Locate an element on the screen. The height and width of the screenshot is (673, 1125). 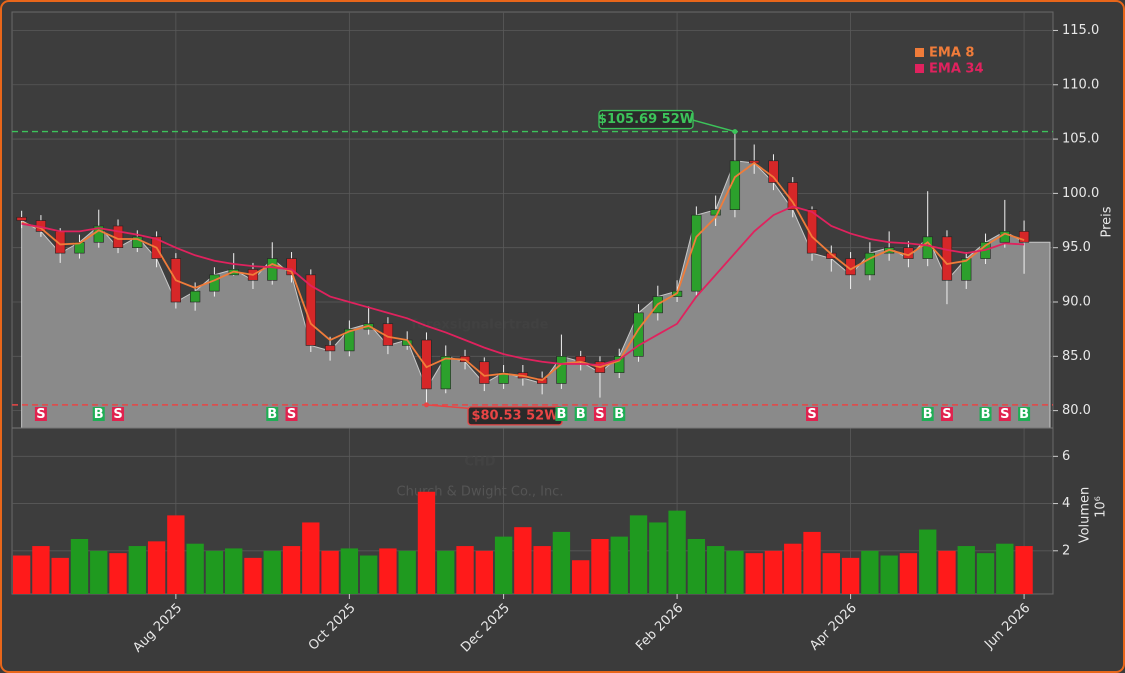
y-tick-label: 4 is located at coordinates (1066, 503).